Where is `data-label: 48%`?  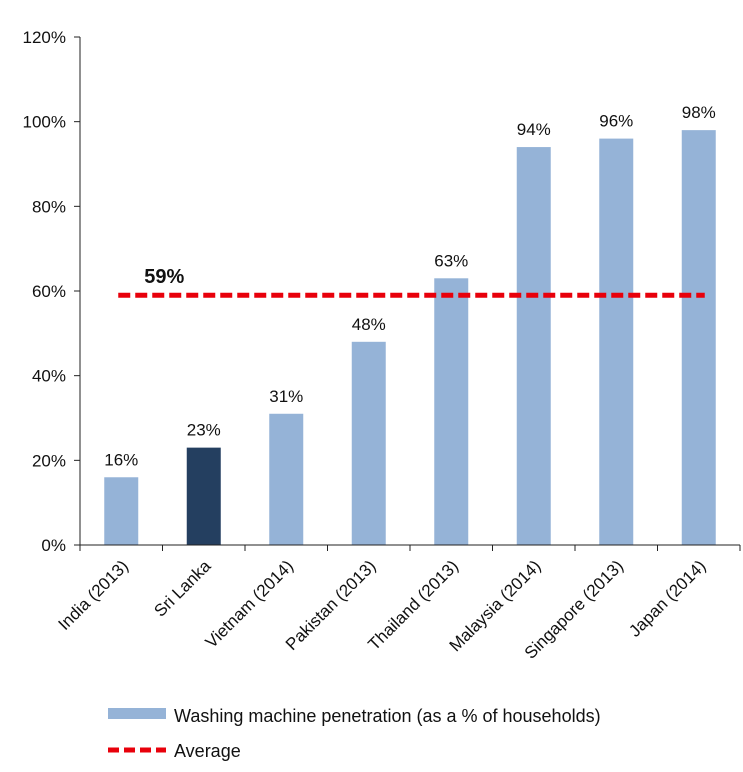
data-label: 48% is located at coordinates (369, 324).